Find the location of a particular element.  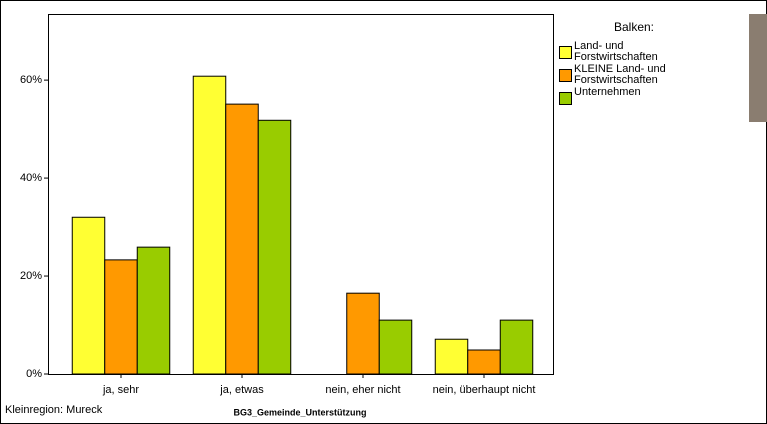

legend-label: Unternehmen is located at coordinates (607, 92).